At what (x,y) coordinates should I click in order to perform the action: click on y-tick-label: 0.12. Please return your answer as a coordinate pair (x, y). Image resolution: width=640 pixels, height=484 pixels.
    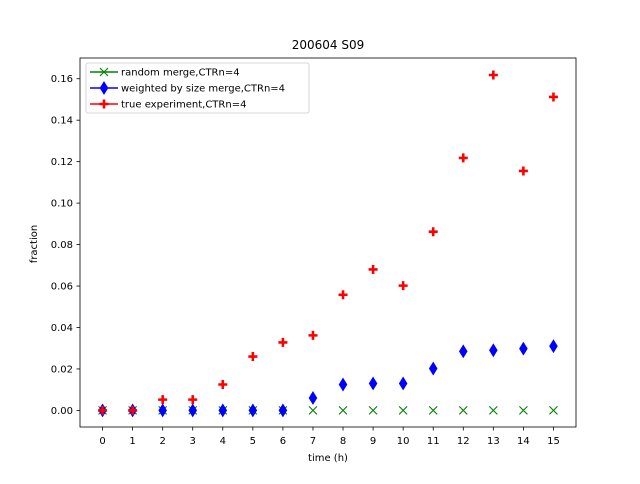
    Looking at the image, I should click on (62, 162).